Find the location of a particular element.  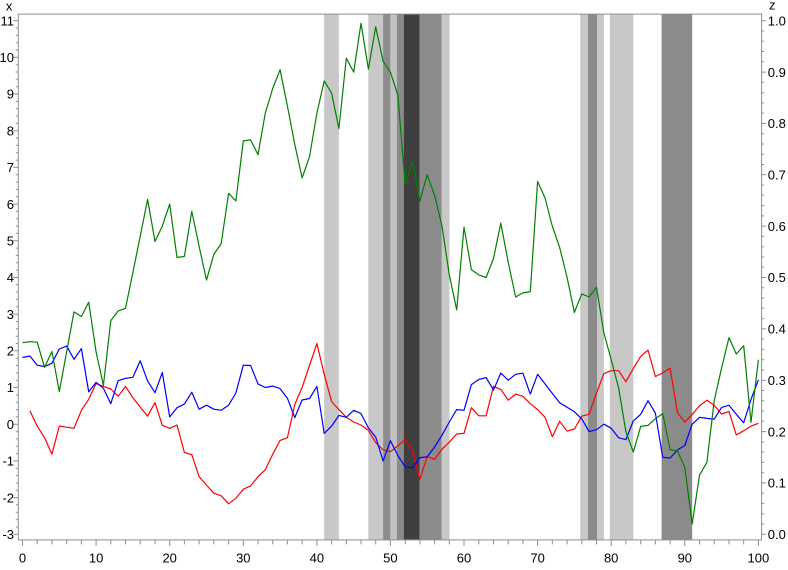

svg-text: 0.3 is located at coordinates (777, 380).